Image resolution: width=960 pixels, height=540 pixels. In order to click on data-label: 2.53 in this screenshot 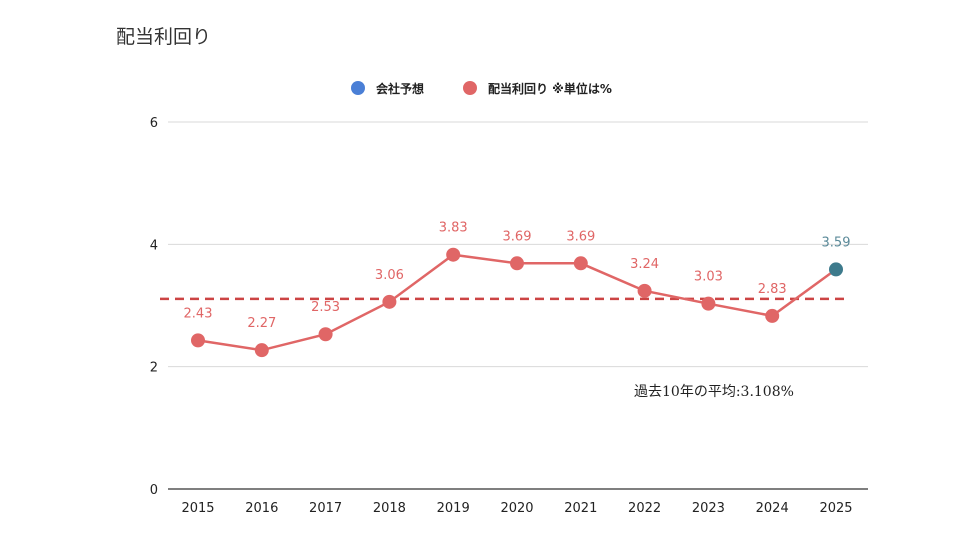, I will do `click(325, 307)`.